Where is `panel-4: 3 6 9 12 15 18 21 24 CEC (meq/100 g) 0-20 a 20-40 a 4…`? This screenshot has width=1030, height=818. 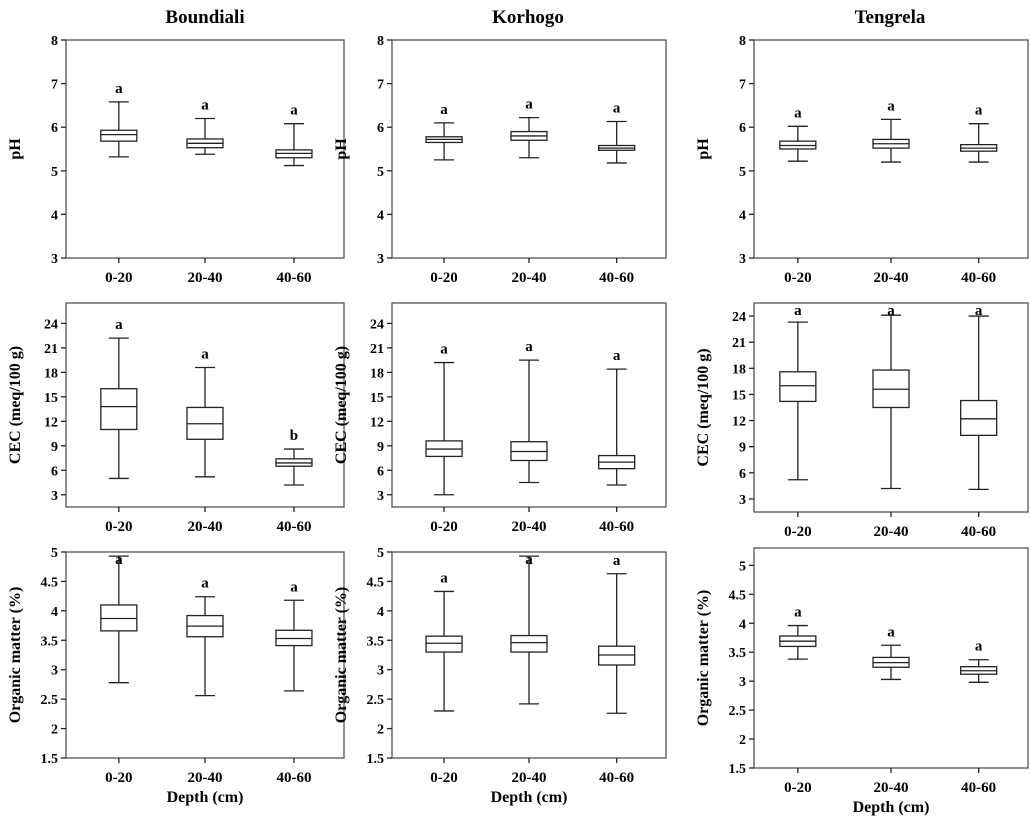 panel-4: 3 6 9 12 15 18 21 24 CEC (meq/100 g) 0-20 a 20-40 a 4… is located at coordinates (176, 418).